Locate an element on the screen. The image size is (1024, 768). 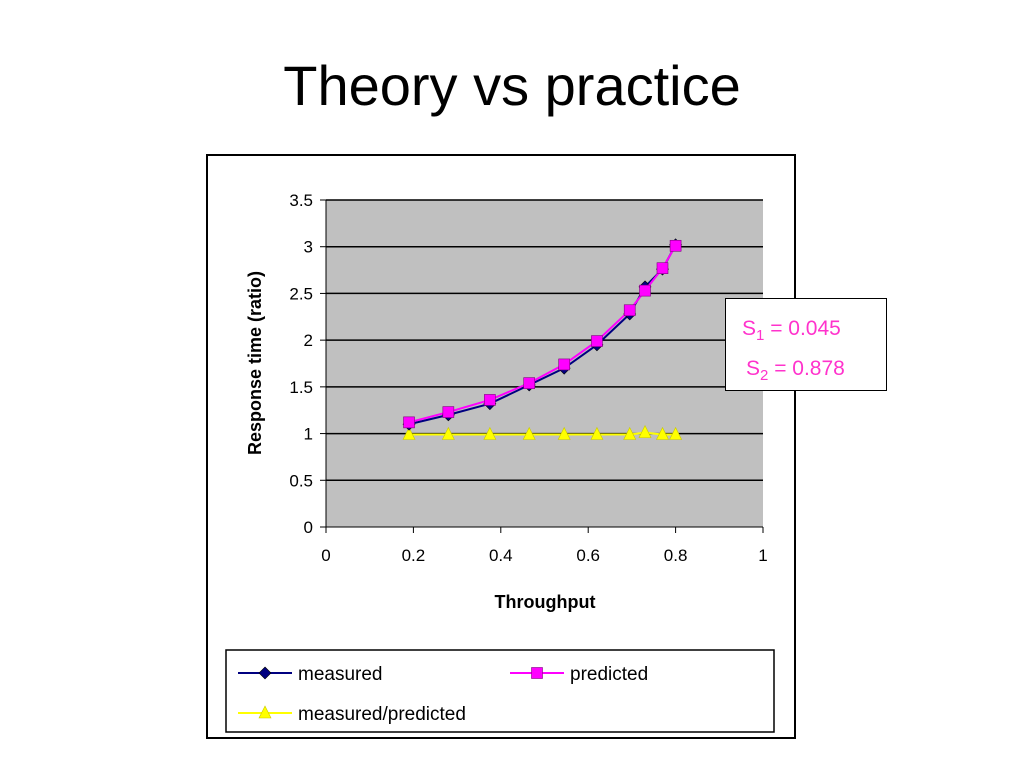
stat-s2: S2 = 0.878 is located at coordinates (795, 370).